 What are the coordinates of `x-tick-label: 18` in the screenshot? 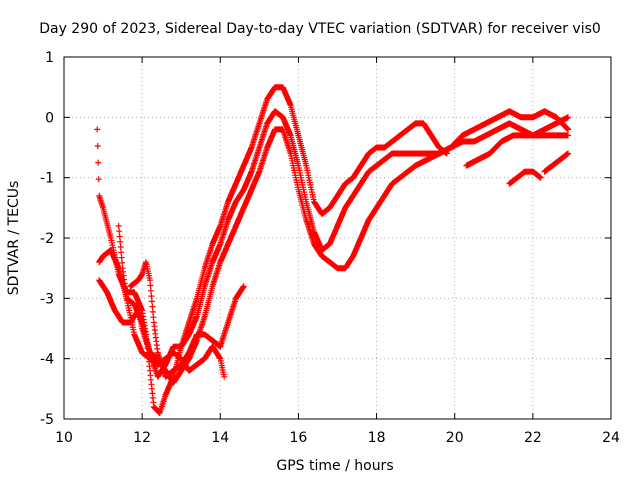 It's located at (377, 438).